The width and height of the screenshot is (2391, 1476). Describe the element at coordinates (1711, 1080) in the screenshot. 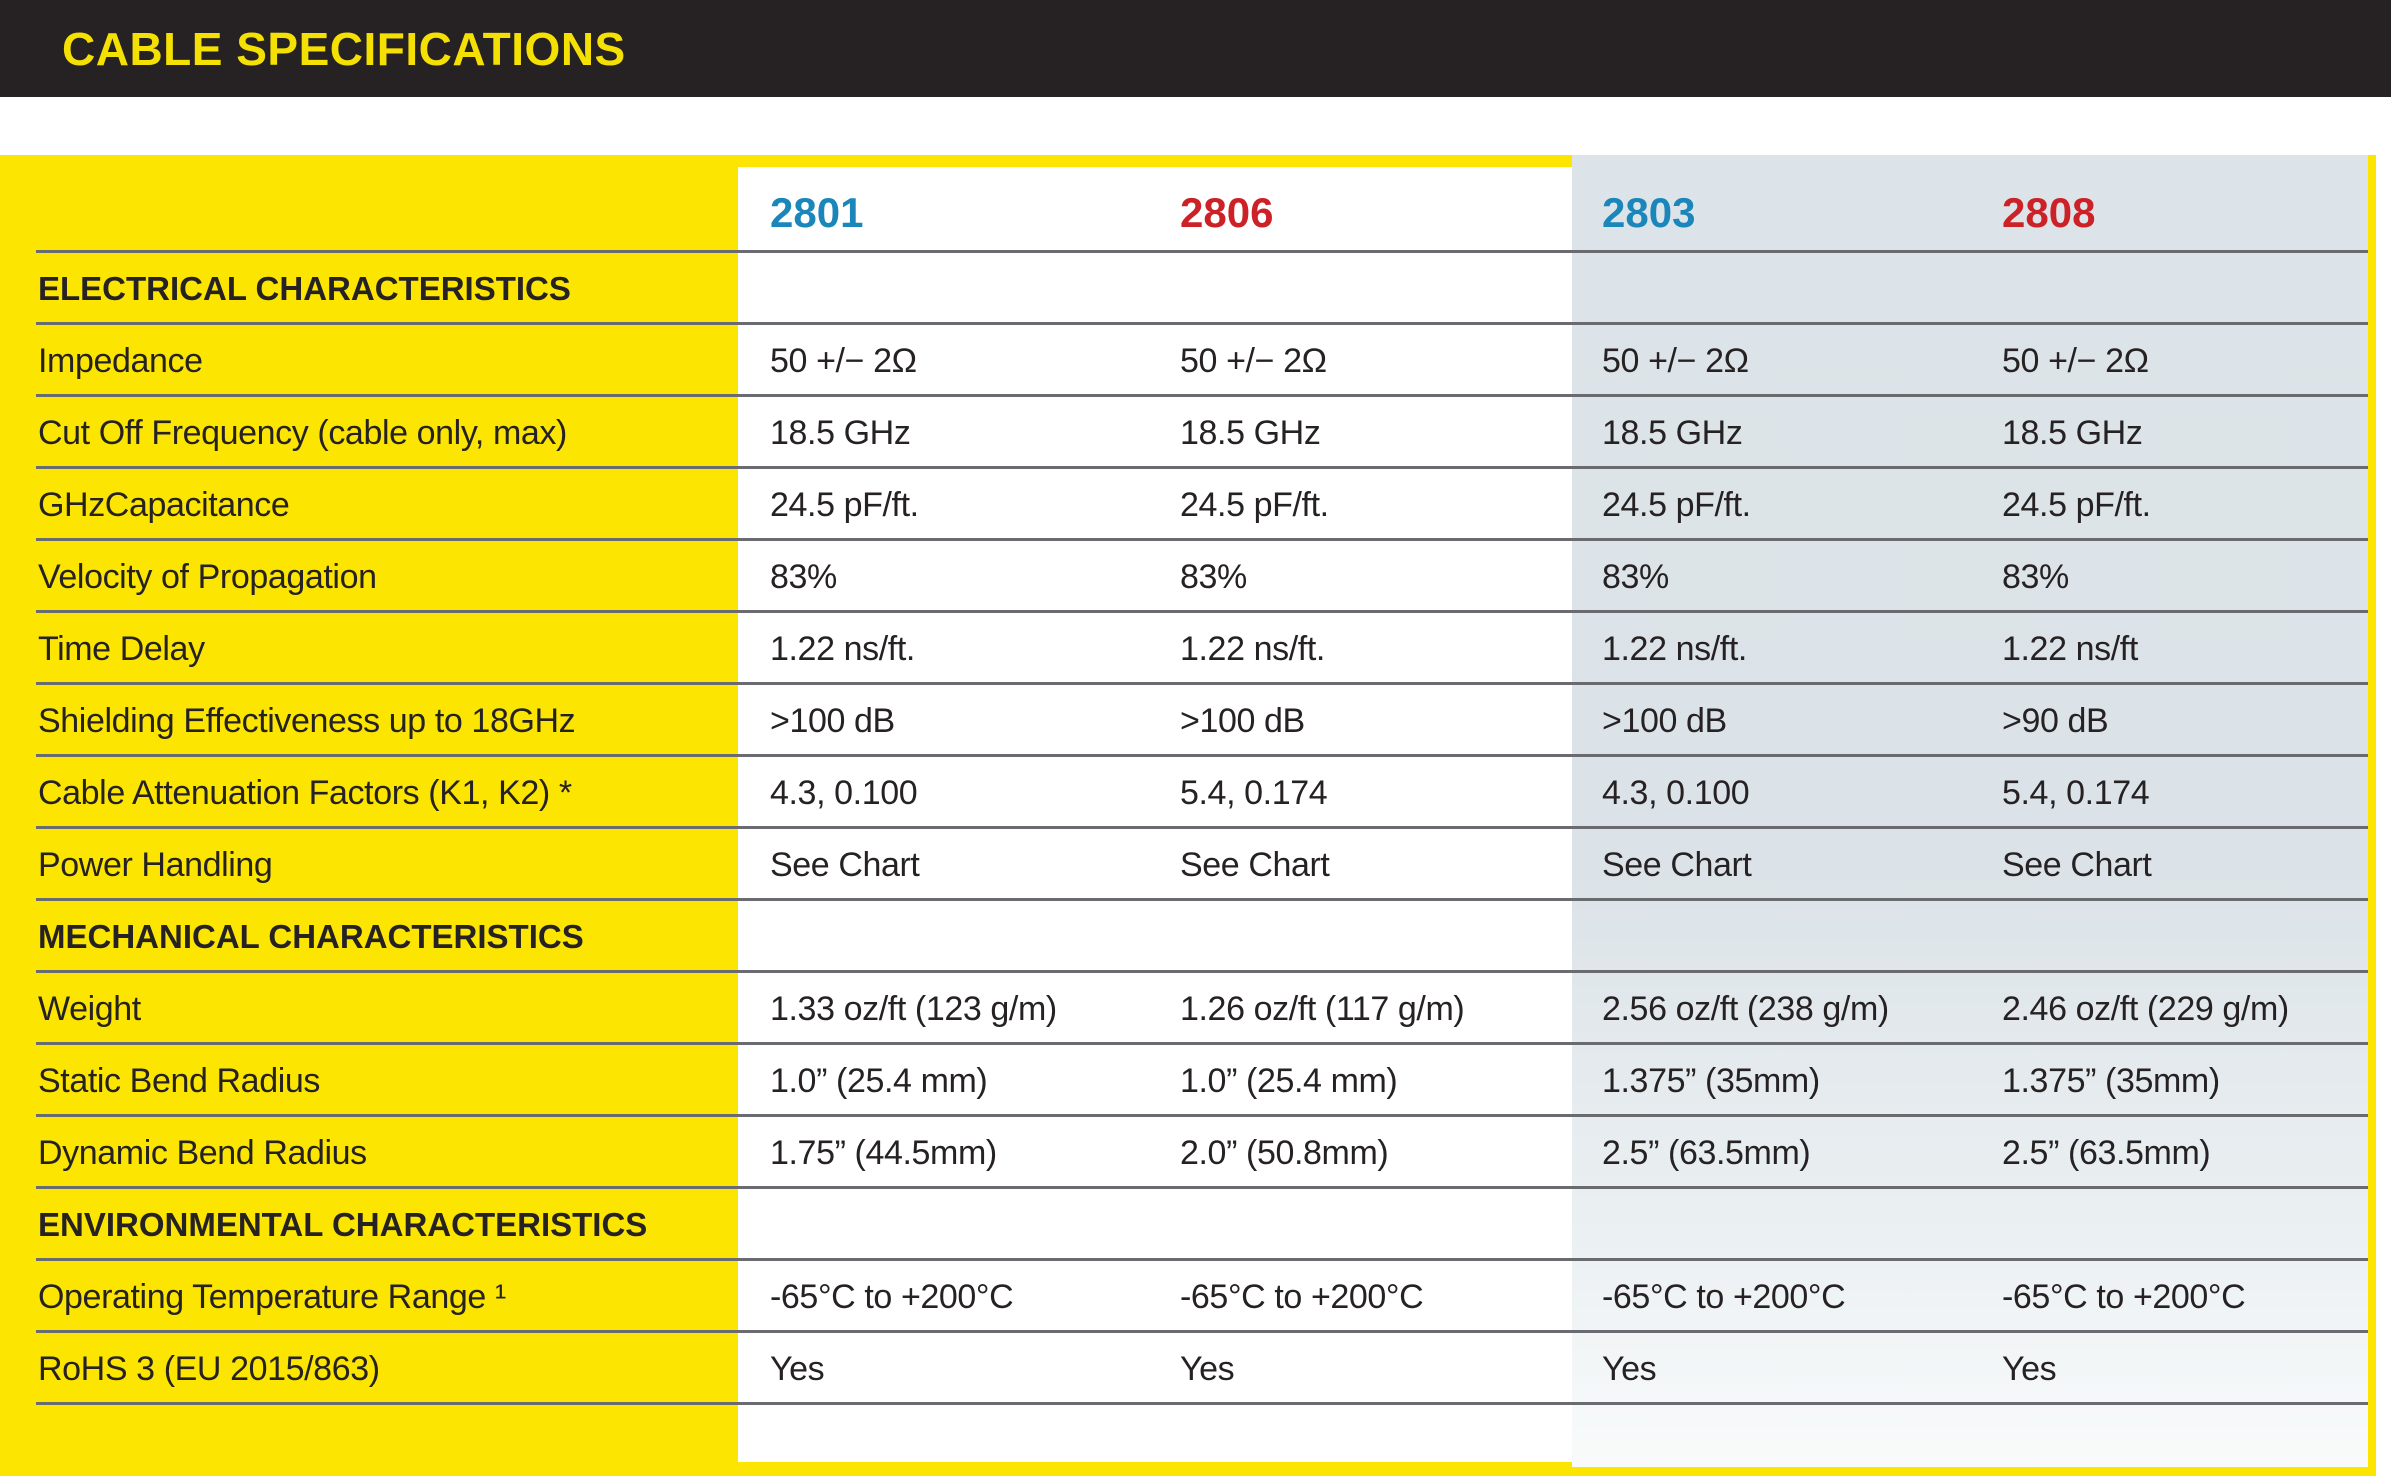

I see `cell-2803: 1.375” (35mm)` at that location.